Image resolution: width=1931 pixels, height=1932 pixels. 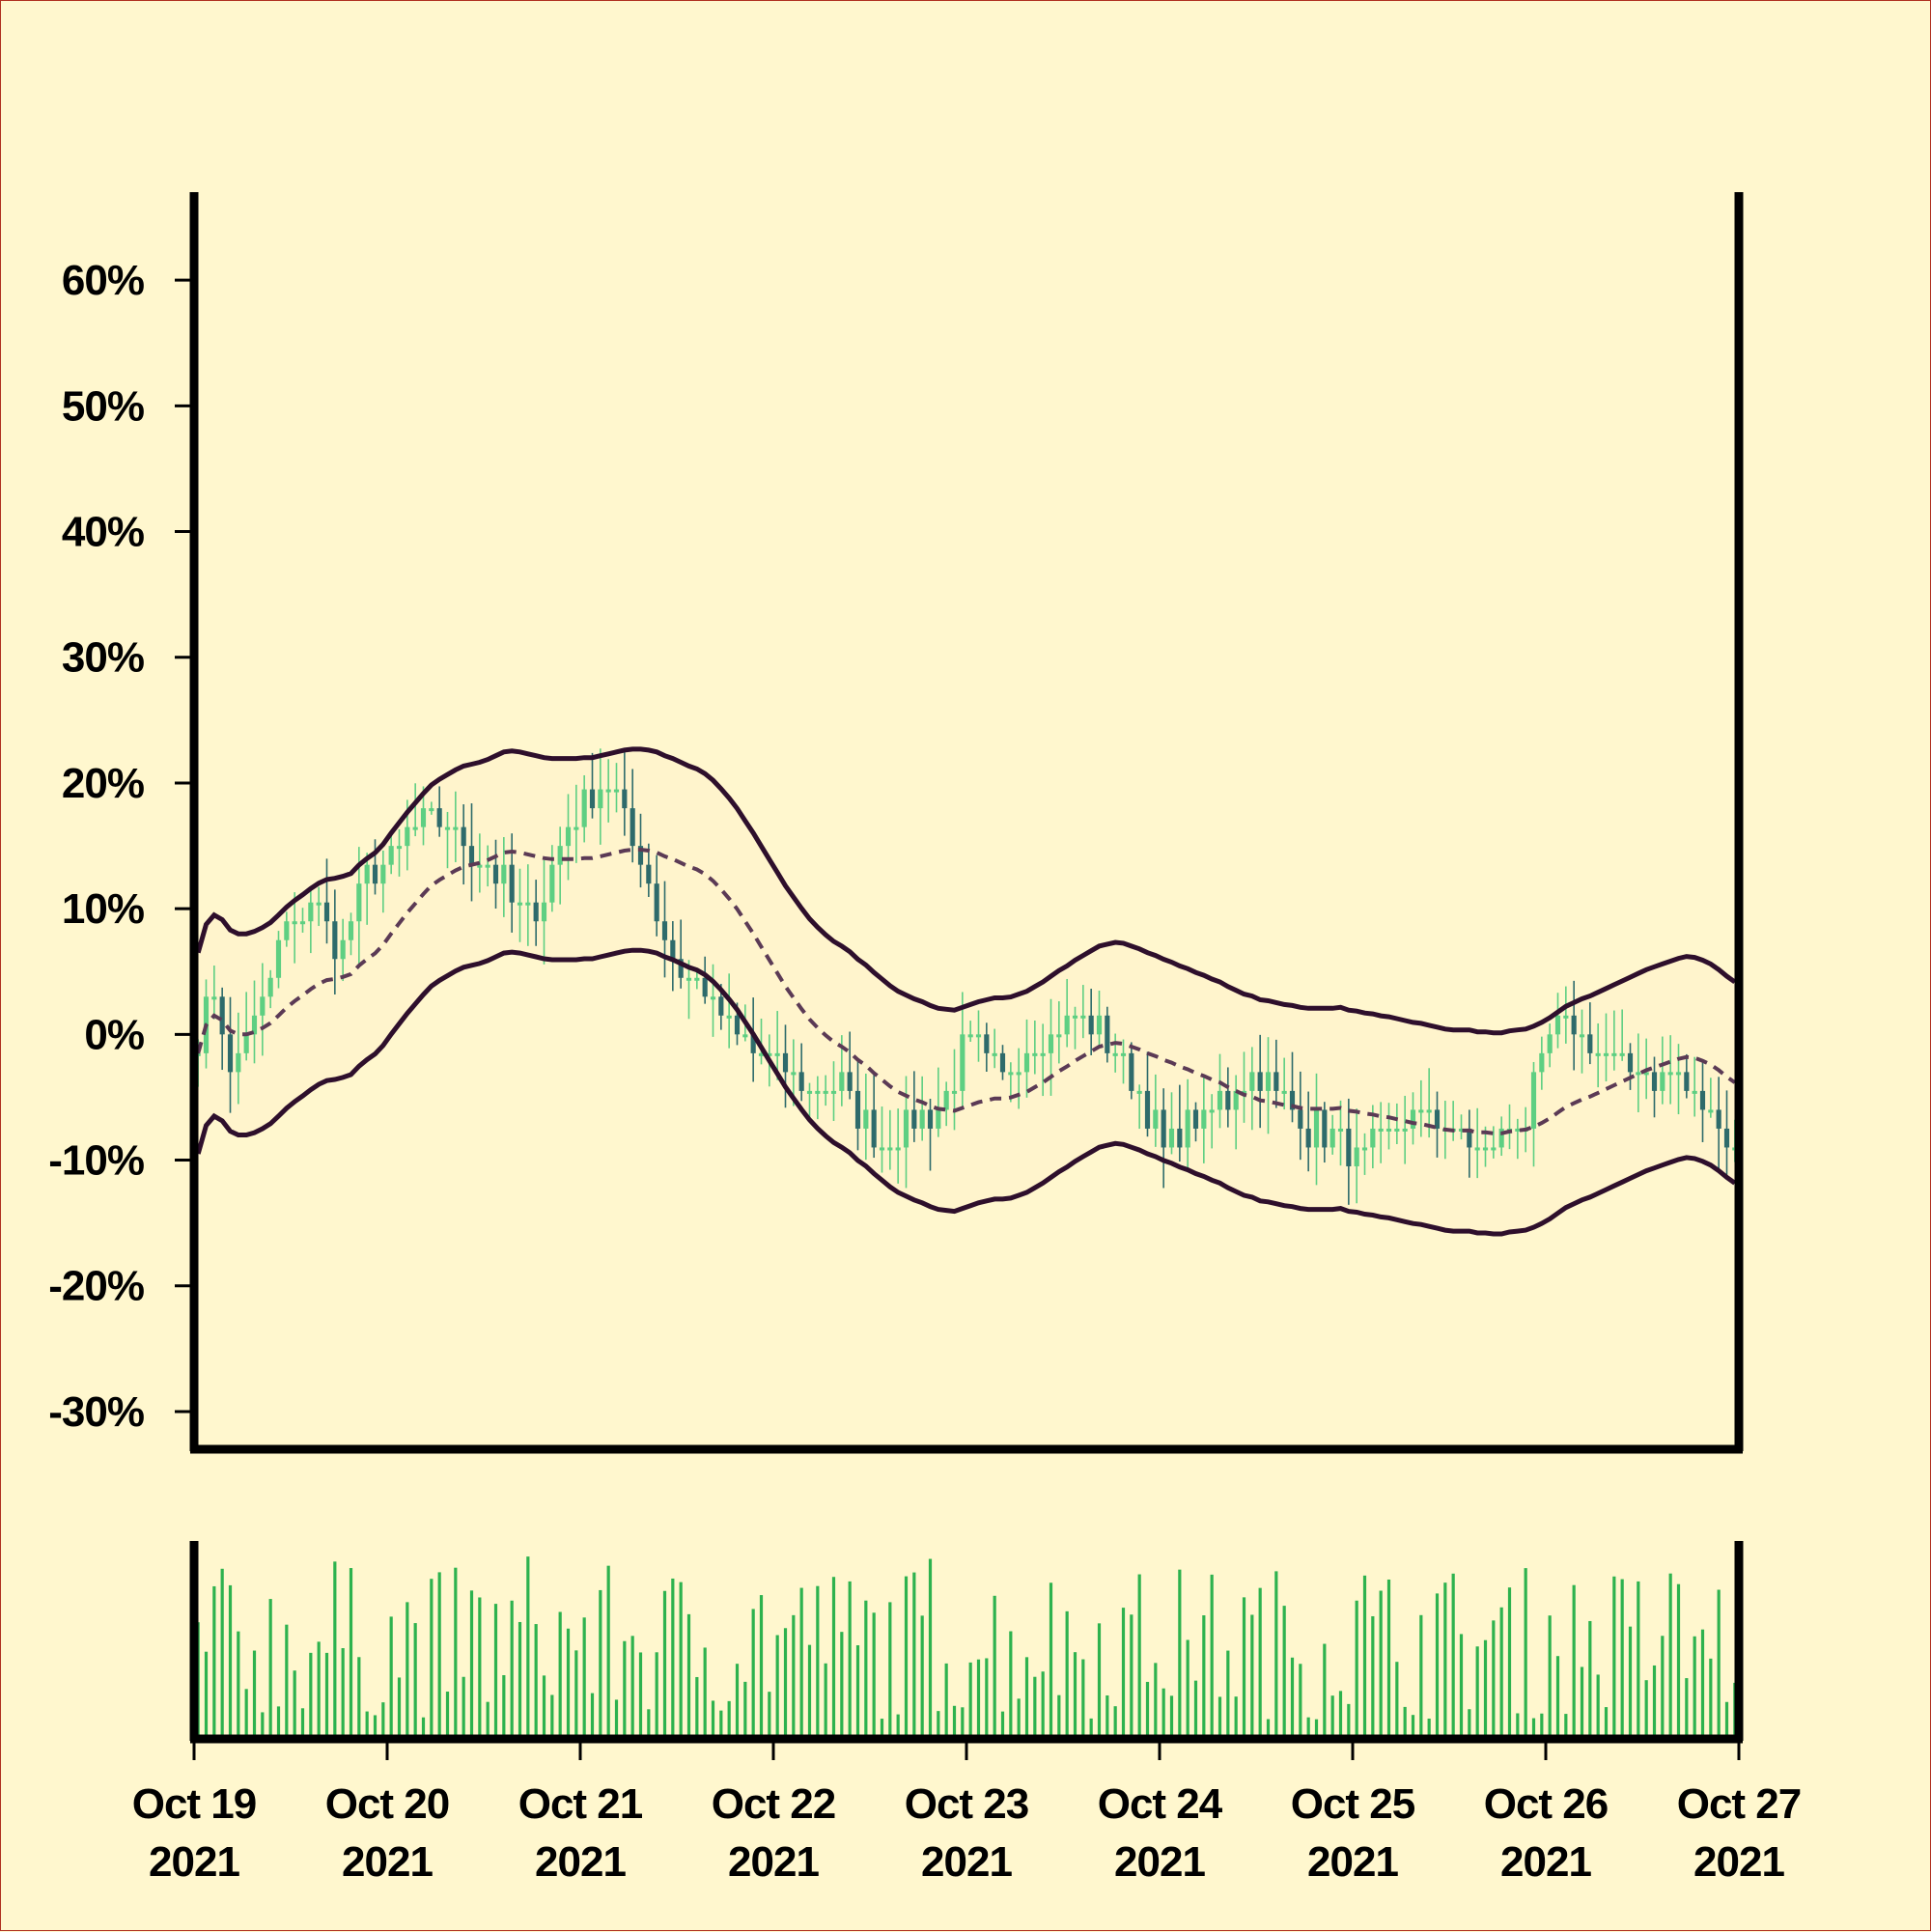 What do you see at coordinates (96, 1161) in the screenshot?
I see `y-tick-label: -10%` at bounding box center [96, 1161].